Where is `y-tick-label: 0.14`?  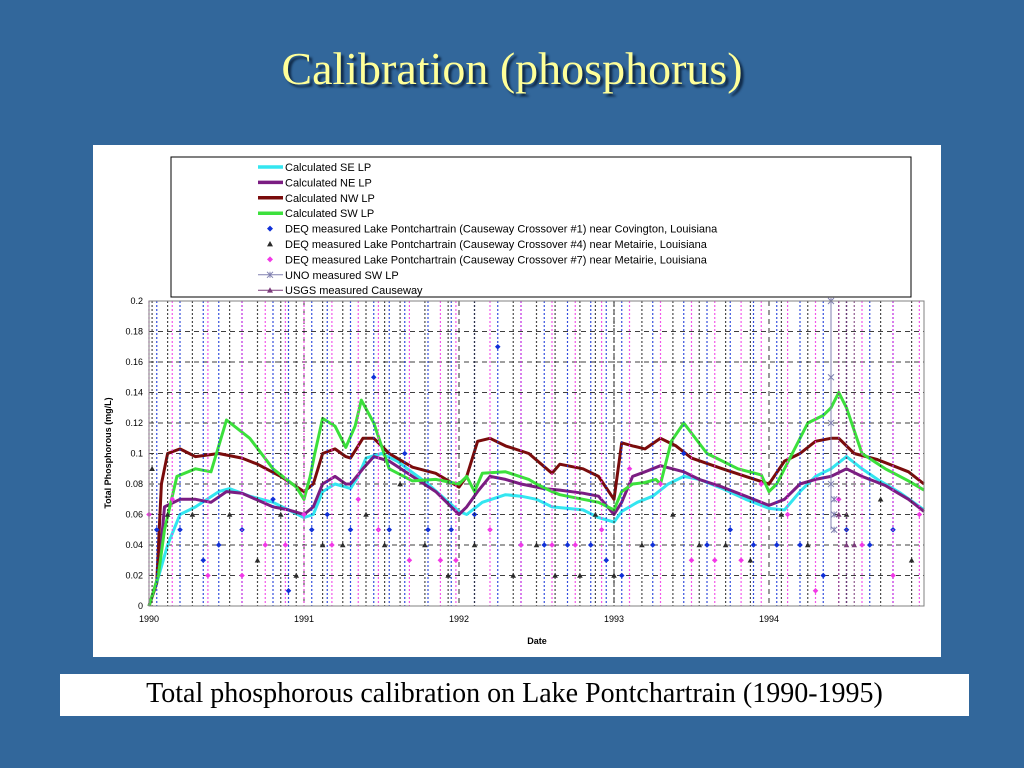
y-tick-label: 0.14 is located at coordinates (134, 393).